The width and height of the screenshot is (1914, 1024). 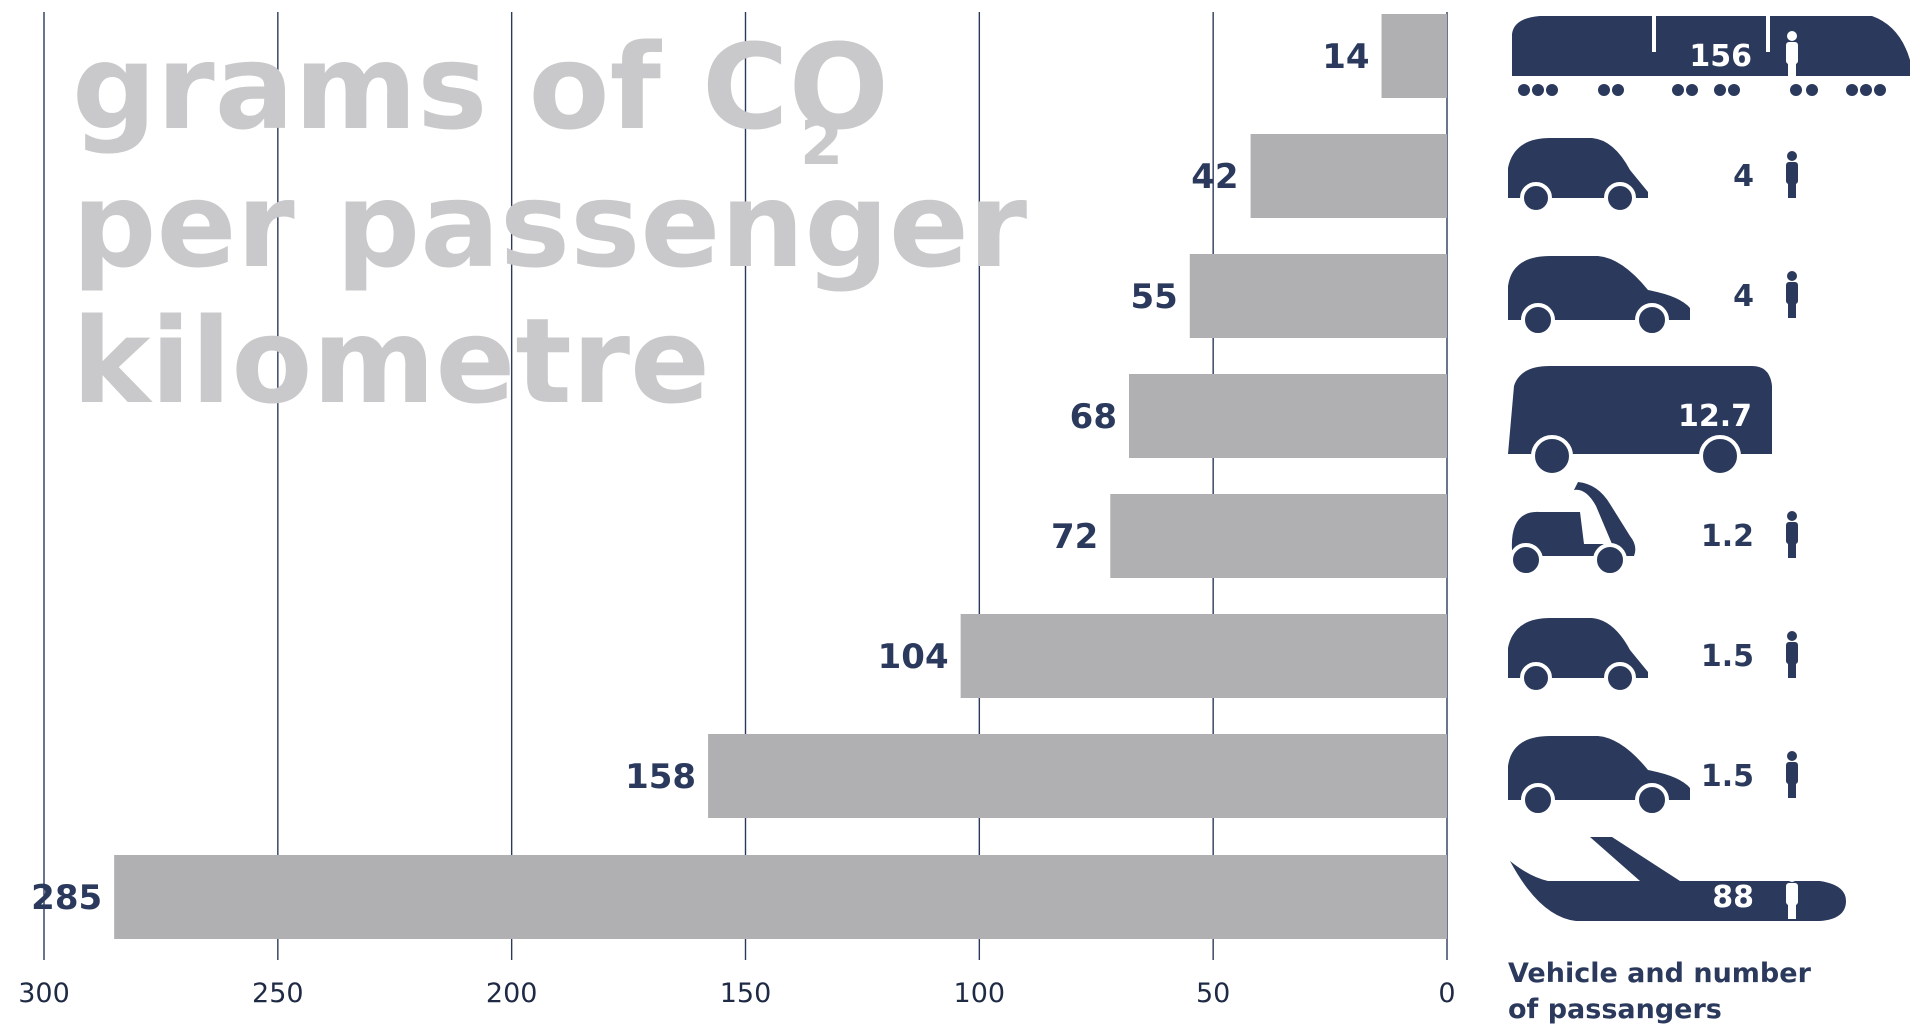 I want to click on side-title-line-2: of passangers, so click(x=1615, y=1009).